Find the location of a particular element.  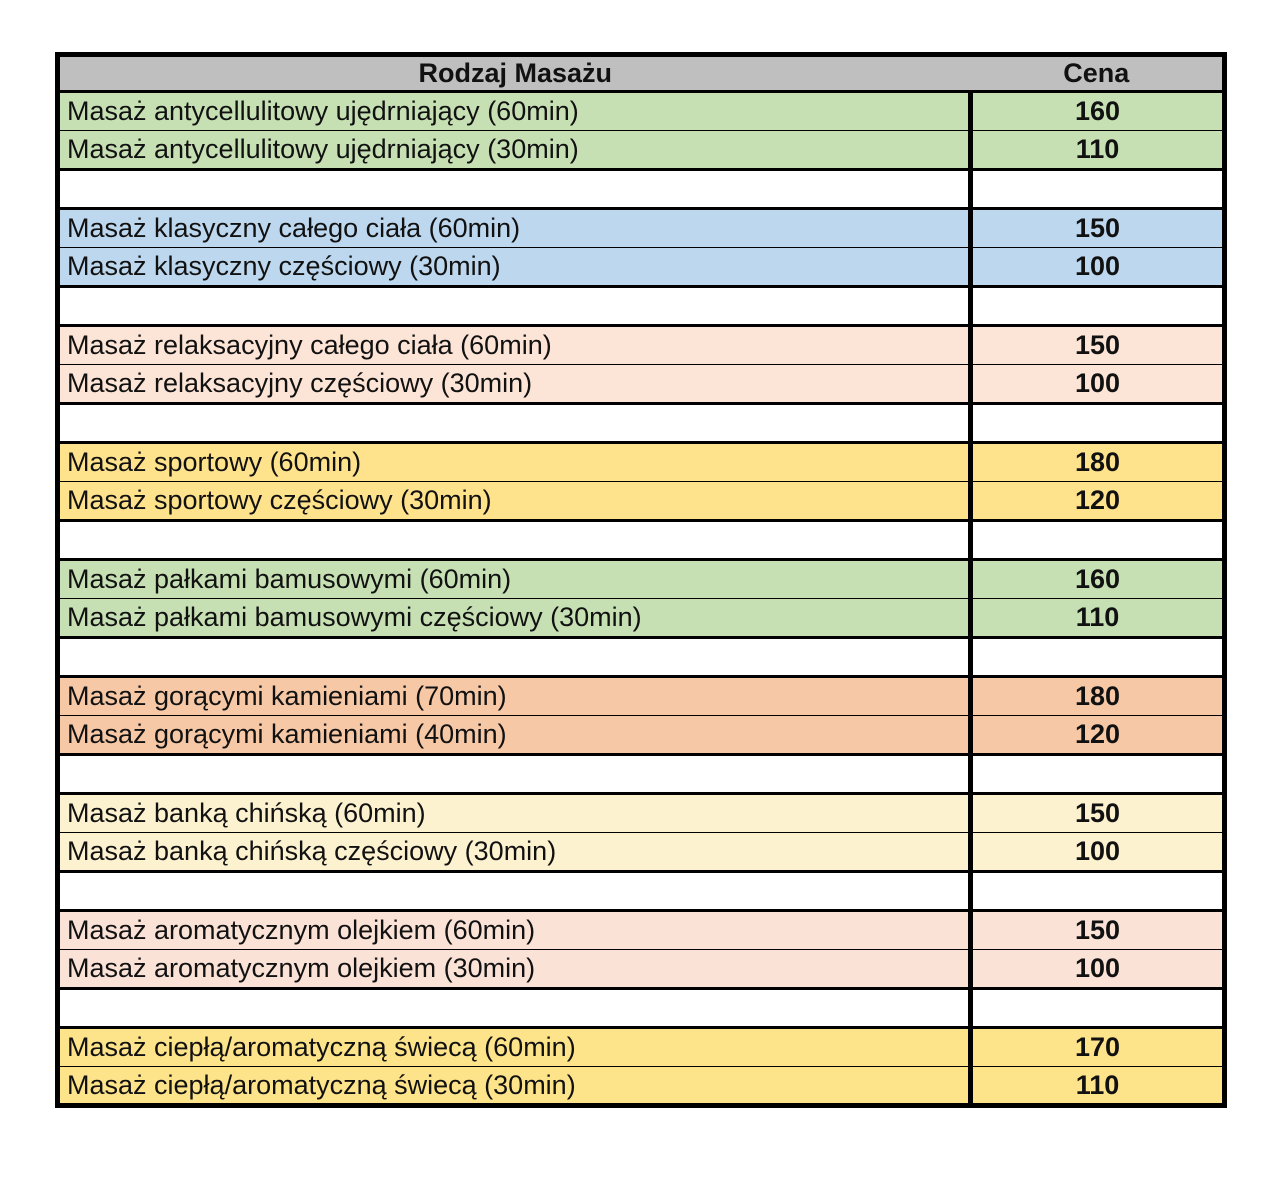

massage-name: Masaż relaksacyjny całego ciała (60min) is located at coordinates (515, 344).